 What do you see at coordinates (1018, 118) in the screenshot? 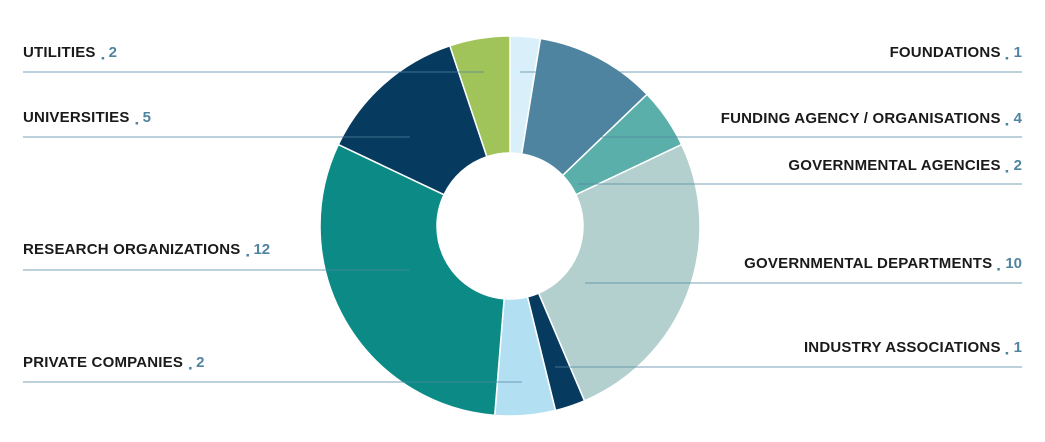
I see `value-label: 4` at bounding box center [1018, 118].